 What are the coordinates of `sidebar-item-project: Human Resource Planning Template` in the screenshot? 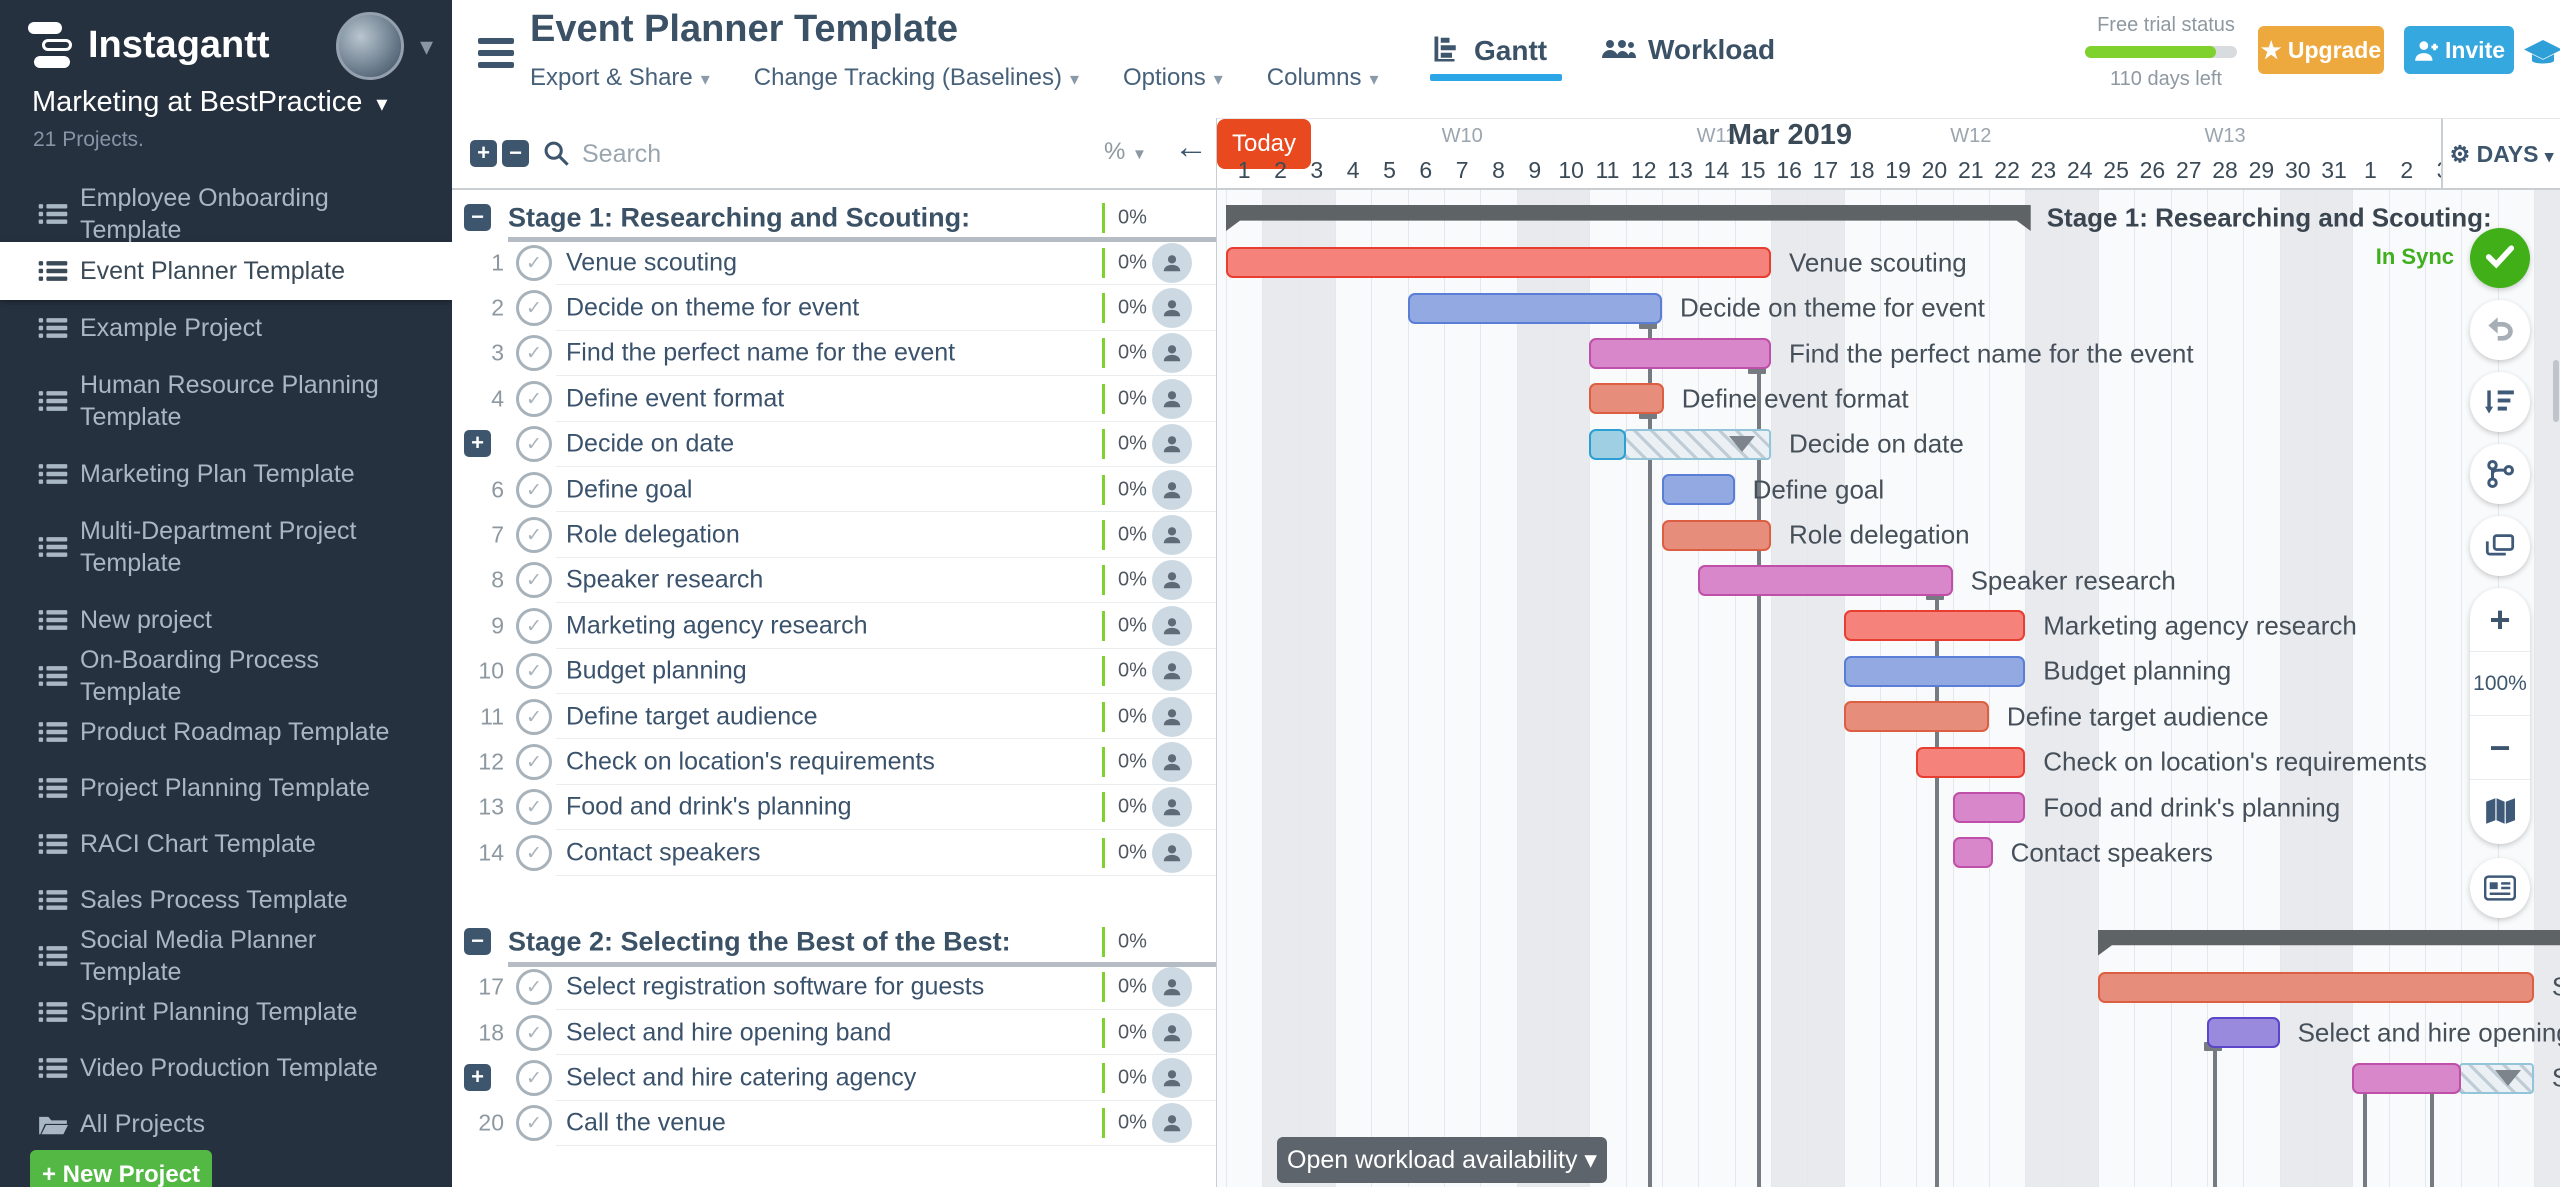 It's located at (226, 401).